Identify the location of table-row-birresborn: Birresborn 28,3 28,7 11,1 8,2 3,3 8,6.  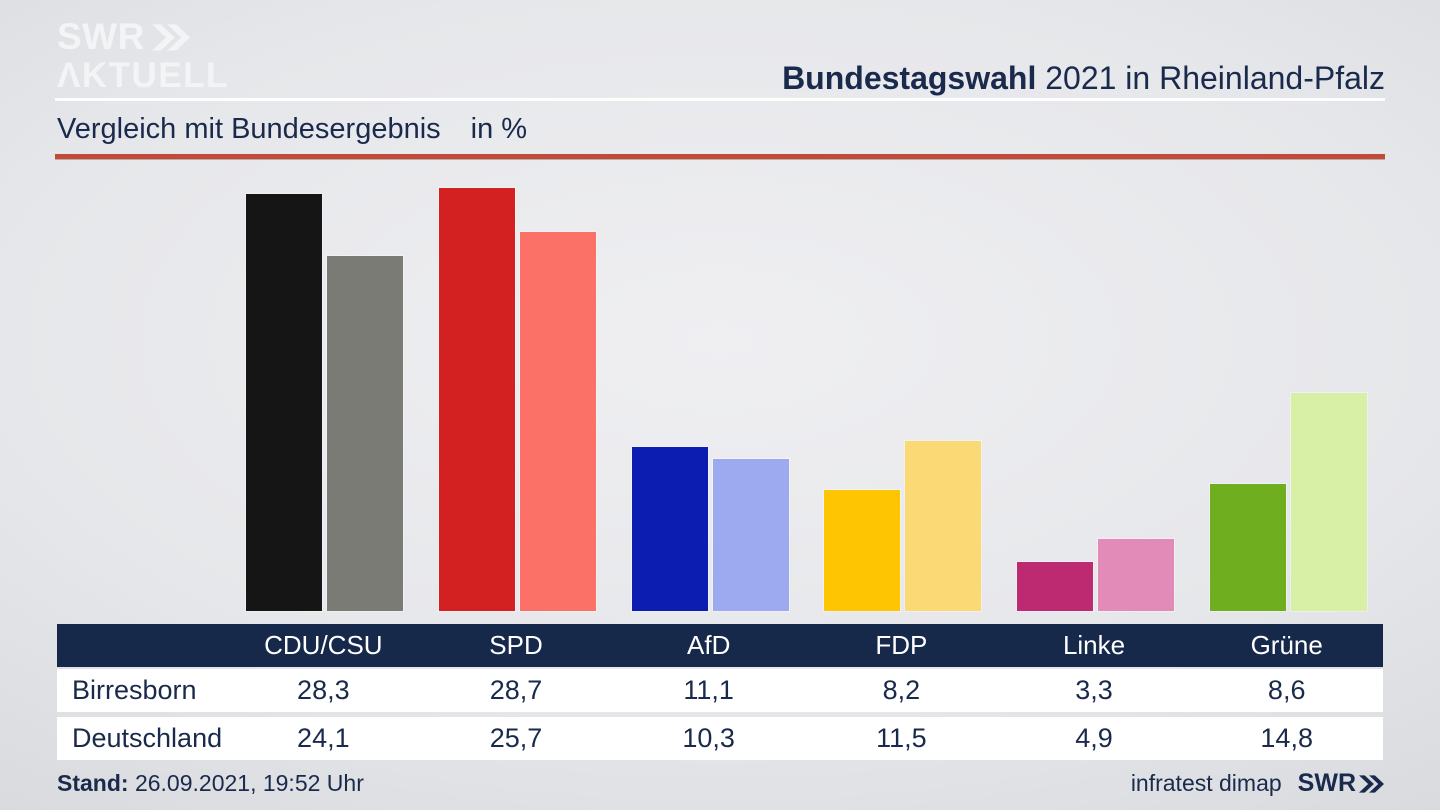
(720, 690).